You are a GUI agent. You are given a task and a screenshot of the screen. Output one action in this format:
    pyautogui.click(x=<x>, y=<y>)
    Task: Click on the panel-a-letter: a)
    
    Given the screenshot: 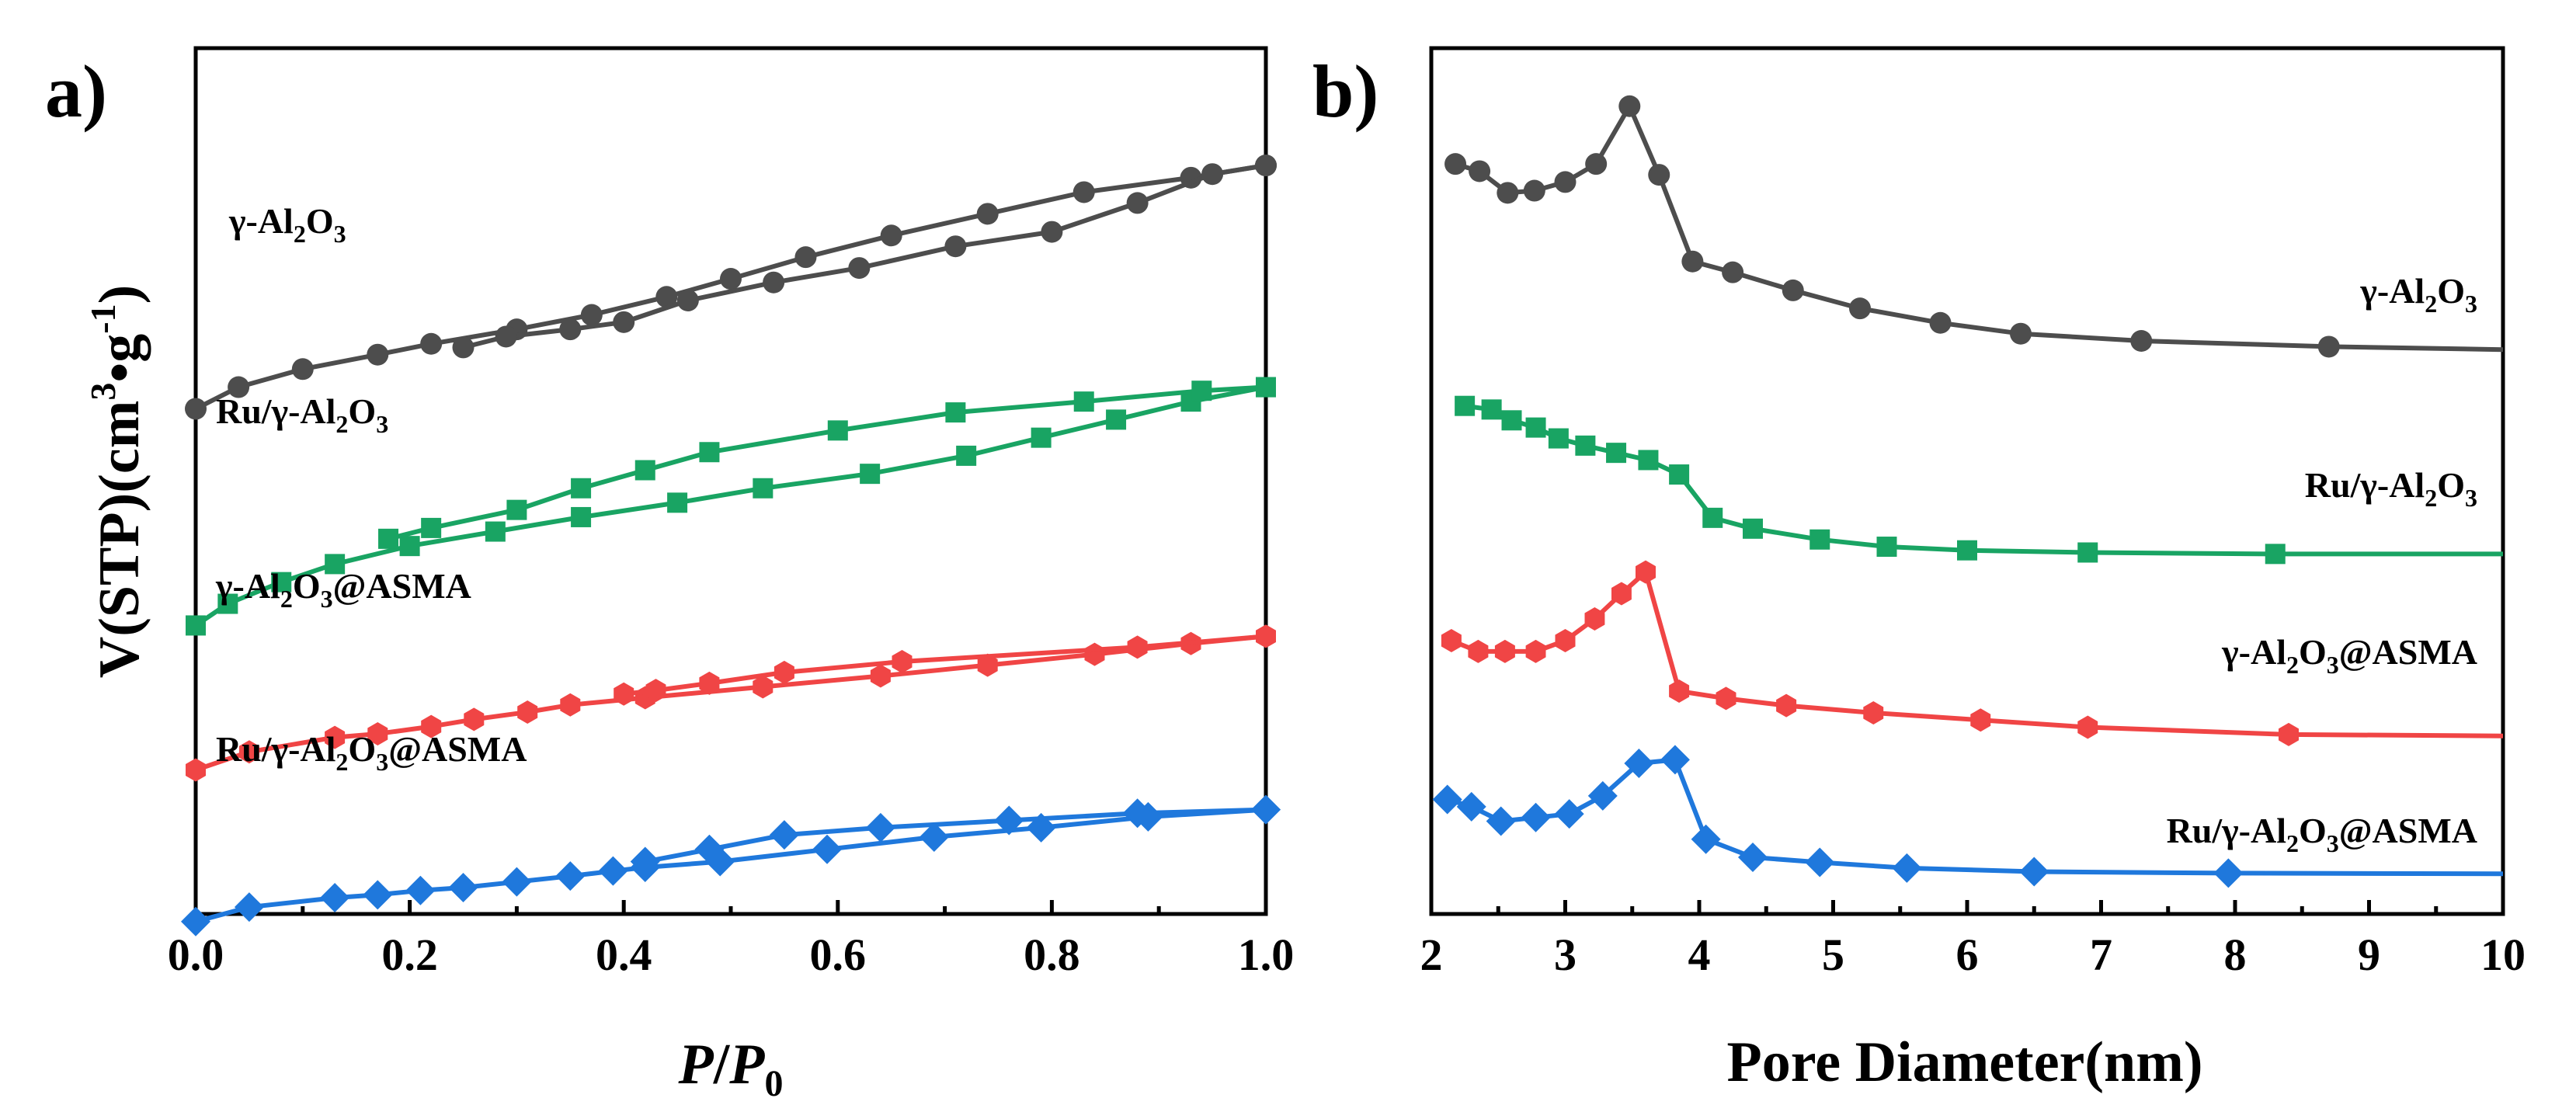 What is the action you would take?
    pyautogui.click(x=76, y=91)
    